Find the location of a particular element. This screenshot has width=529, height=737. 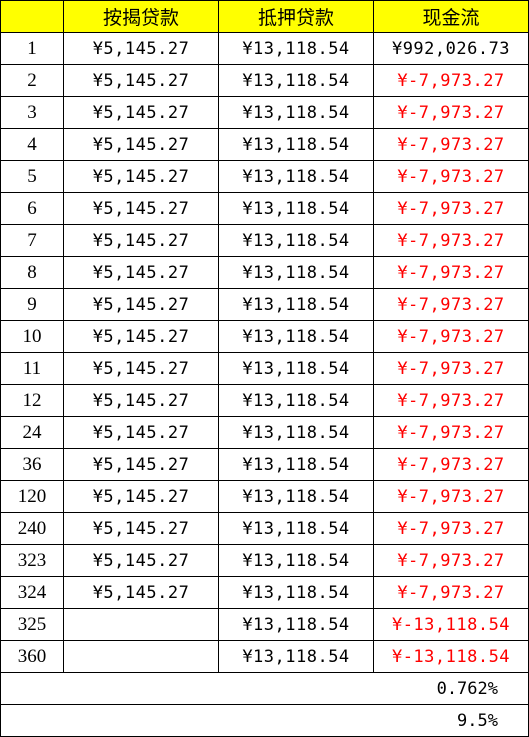

summary-row: 0.762% is located at coordinates (264, 688).